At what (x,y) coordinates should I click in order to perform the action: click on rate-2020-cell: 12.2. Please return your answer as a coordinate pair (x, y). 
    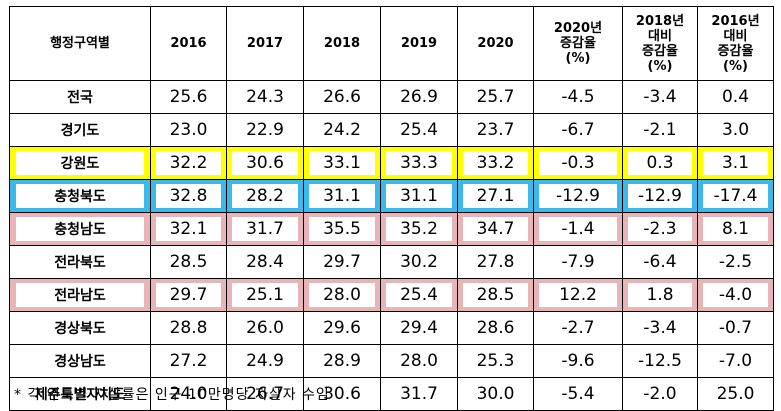
    Looking at the image, I should click on (578, 295).